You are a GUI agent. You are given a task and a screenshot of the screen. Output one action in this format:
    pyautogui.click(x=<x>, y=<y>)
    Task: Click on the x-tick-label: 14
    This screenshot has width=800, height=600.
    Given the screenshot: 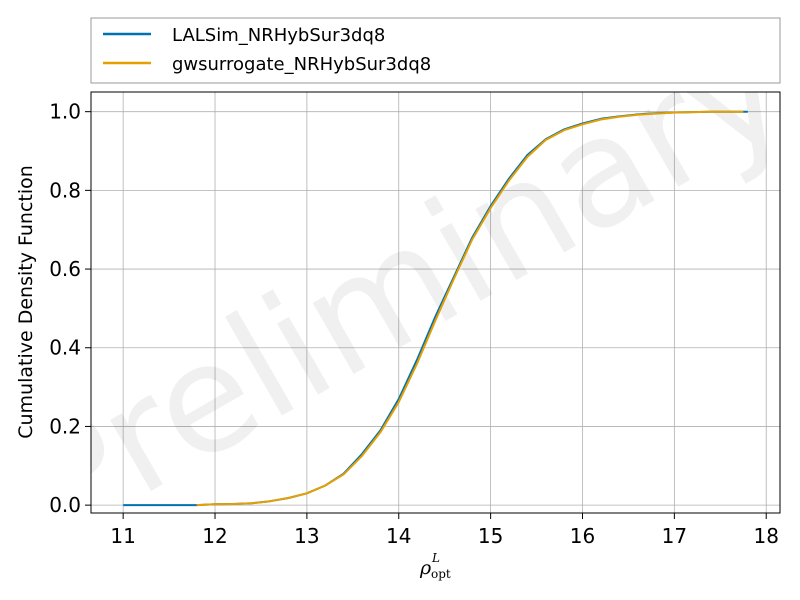 What is the action you would take?
    pyautogui.click(x=398, y=536)
    